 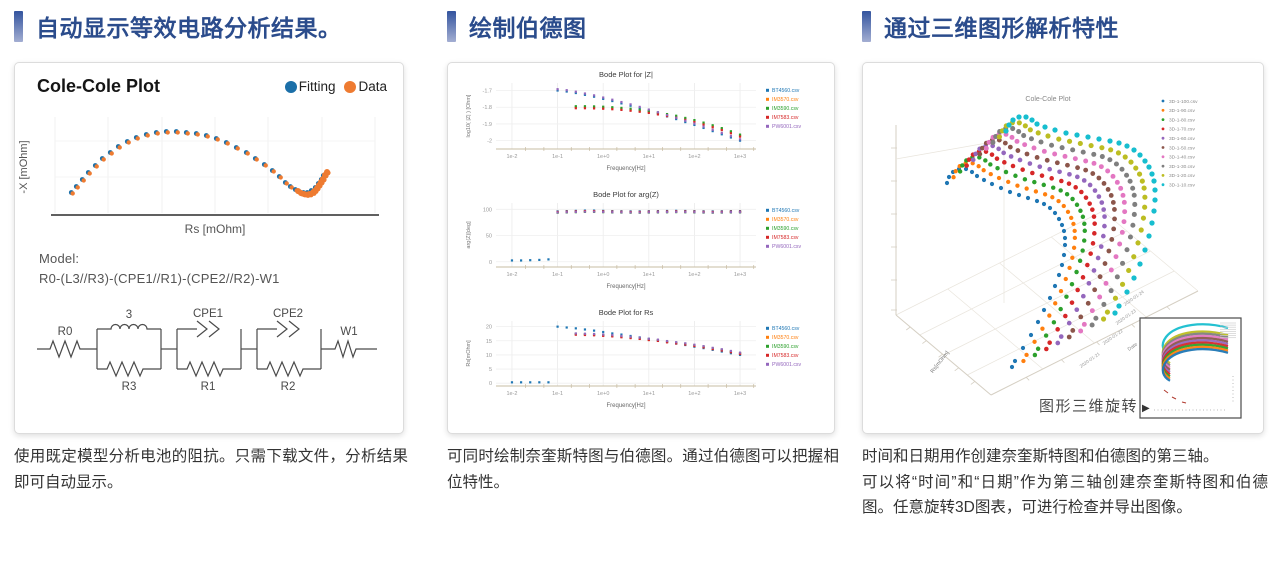 I want to click on resistor-r2, so click(x=289, y=369).